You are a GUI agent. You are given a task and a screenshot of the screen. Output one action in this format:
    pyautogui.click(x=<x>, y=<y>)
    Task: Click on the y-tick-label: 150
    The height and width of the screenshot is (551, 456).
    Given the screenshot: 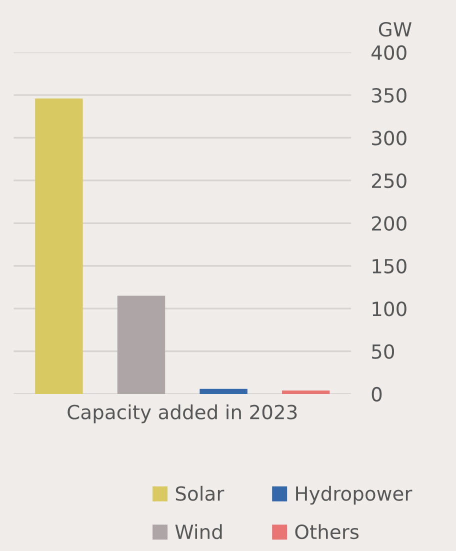 What is the action you would take?
    pyautogui.click(x=389, y=266)
    